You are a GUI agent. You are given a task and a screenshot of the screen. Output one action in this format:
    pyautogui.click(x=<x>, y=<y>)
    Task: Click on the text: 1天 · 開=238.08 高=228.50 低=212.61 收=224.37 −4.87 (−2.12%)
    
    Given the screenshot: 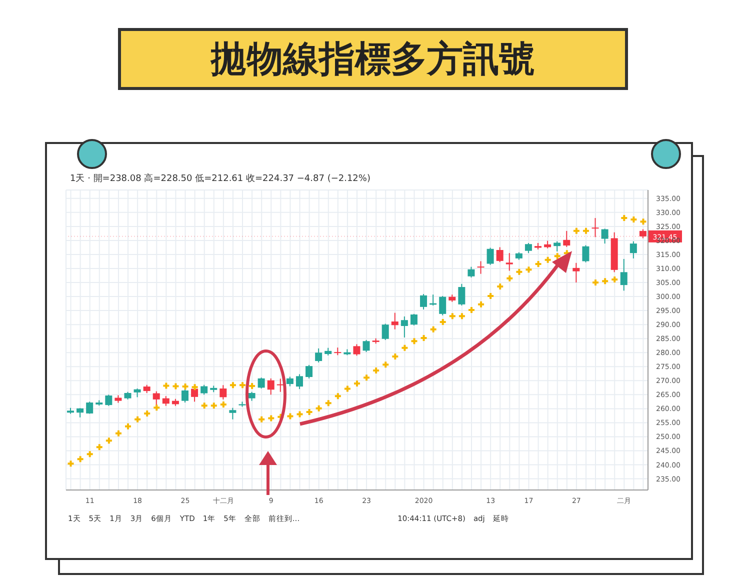 What is the action you would take?
    pyautogui.click(x=220, y=178)
    